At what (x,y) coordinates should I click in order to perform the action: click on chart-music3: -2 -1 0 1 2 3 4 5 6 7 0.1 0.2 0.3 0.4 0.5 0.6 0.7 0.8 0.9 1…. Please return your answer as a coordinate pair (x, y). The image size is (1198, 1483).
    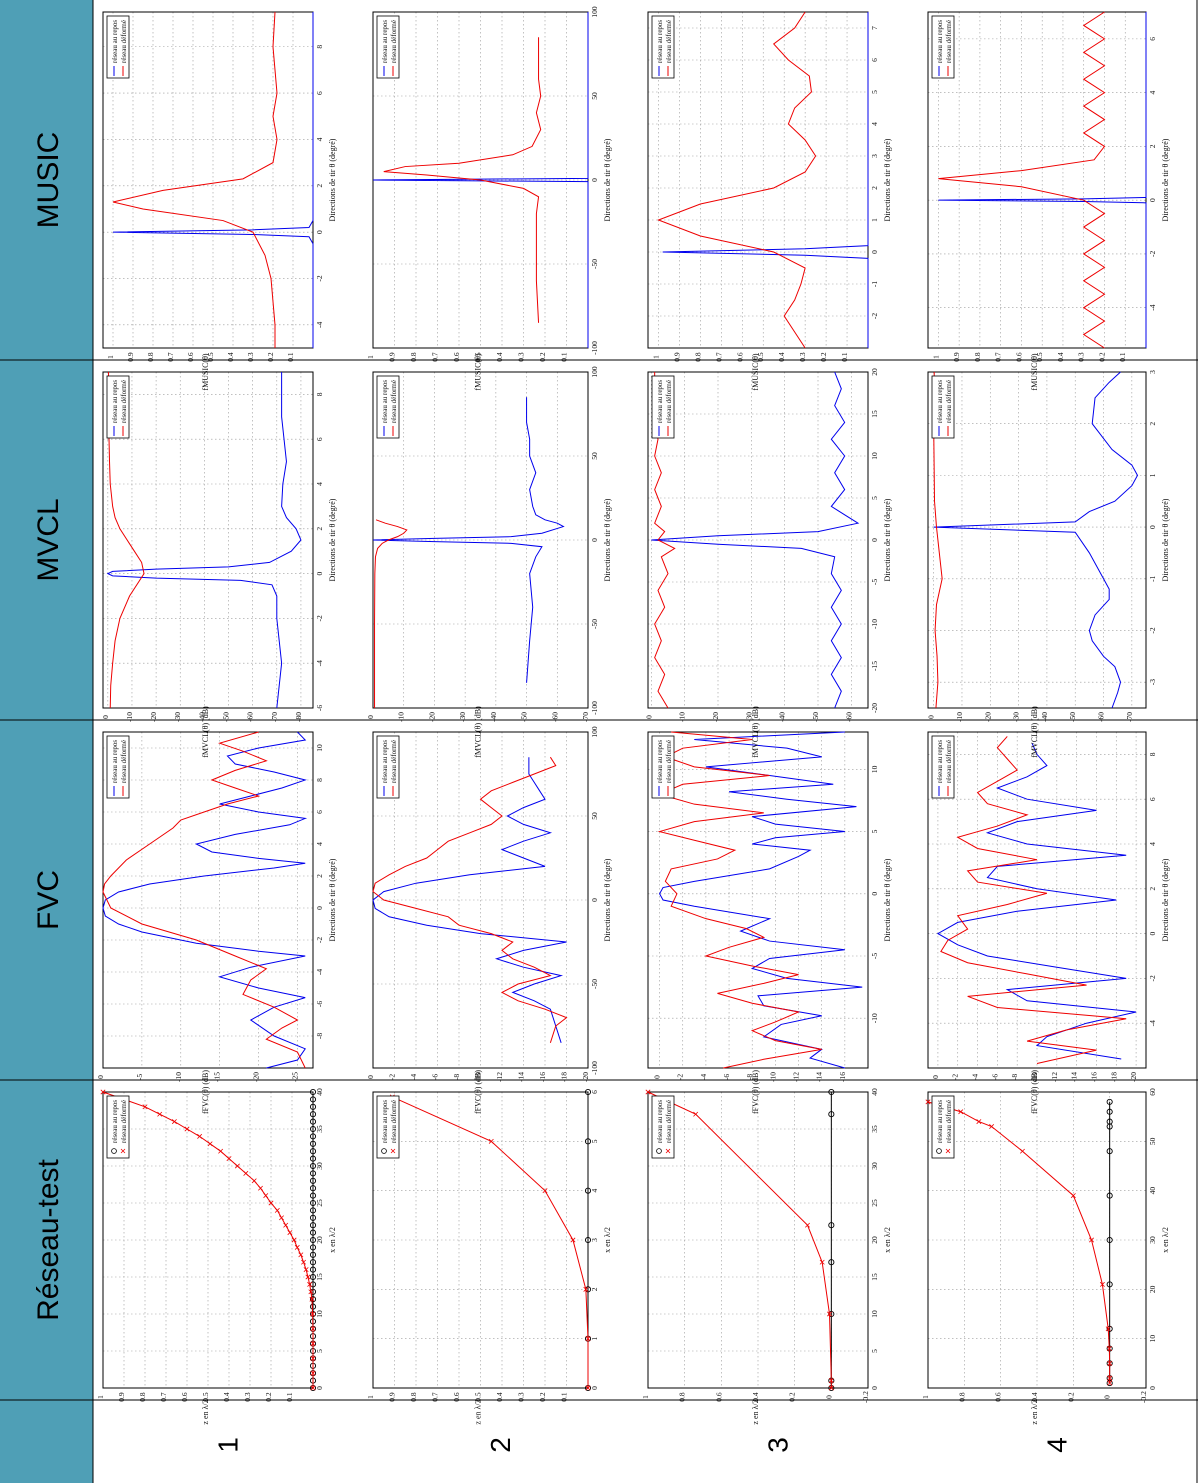
    Looking at the image, I should click on (769, 201).